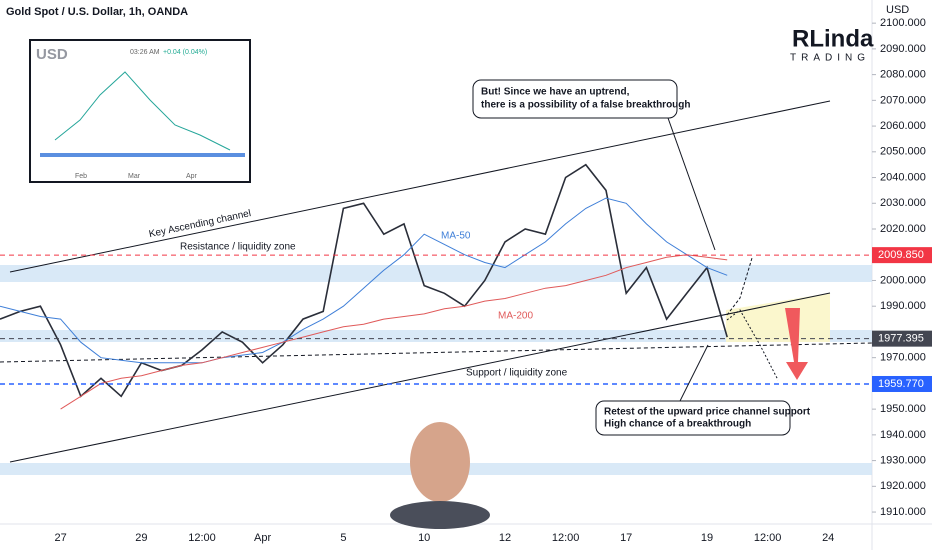 This screenshot has width=932, height=550. Describe the element at coordinates (828, 538) in the screenshot. I see `x-tick-label: 24` at that location.